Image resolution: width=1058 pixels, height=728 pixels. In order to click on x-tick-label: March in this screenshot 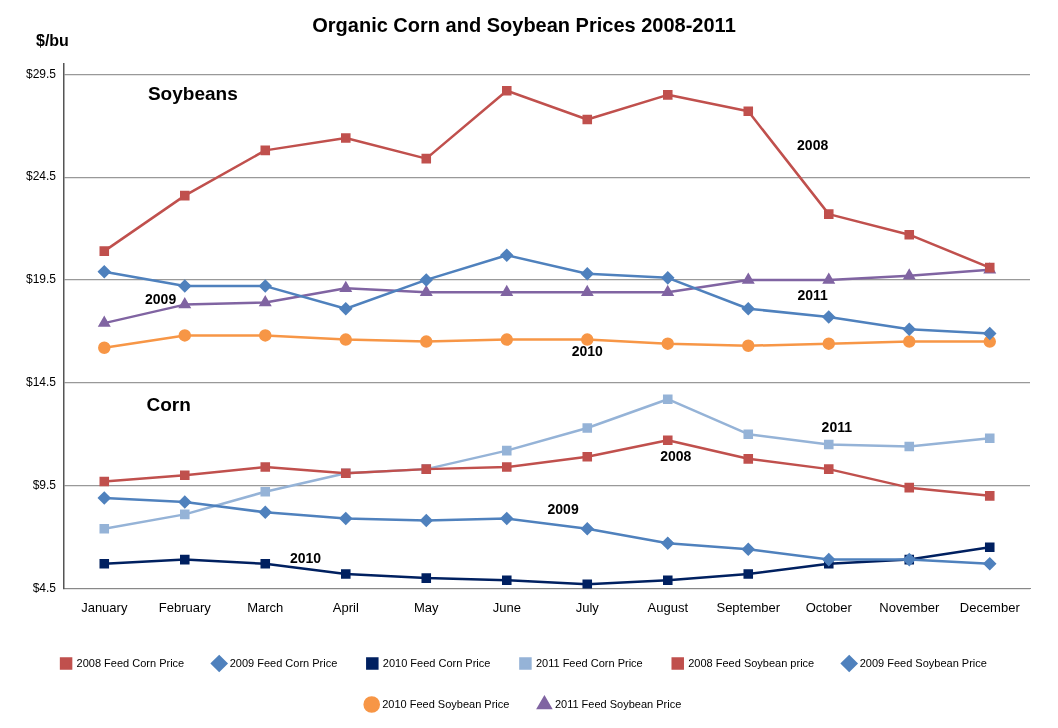, I will do `click(265, 607)`.